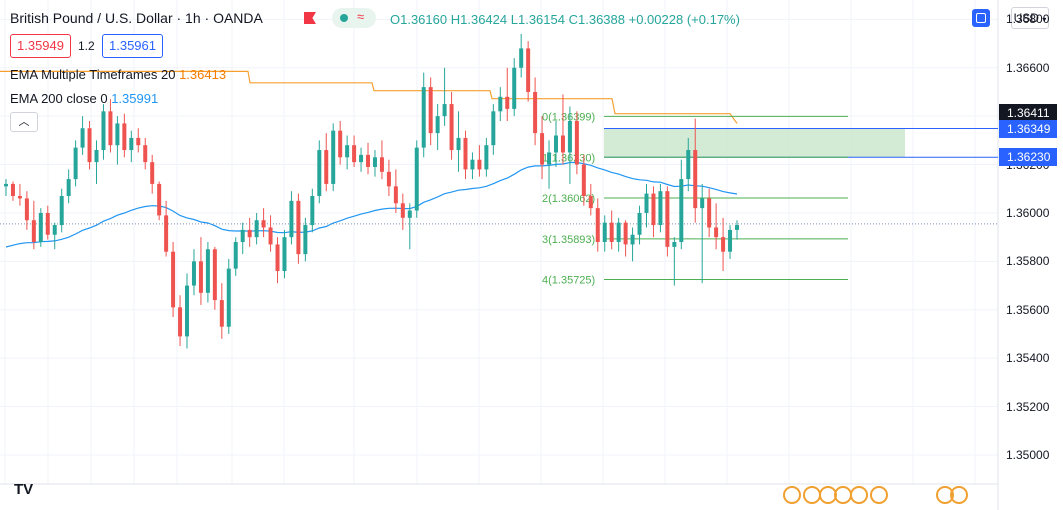 This screenshot has width=1063, height=510. What do you see at coordinates (981, 18) in the screenshot?
I see `screenshot-button` at bounding box center [981, 18].